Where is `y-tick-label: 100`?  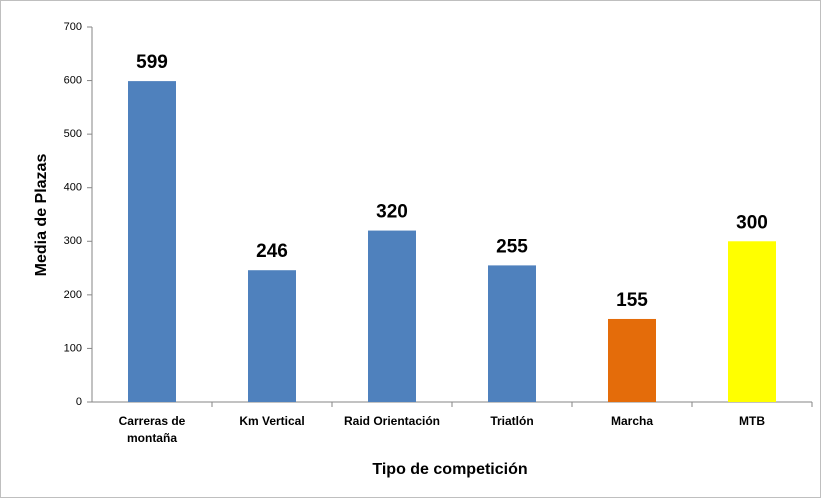 y-tick-label: 100 is located at coordinates (73, 348).